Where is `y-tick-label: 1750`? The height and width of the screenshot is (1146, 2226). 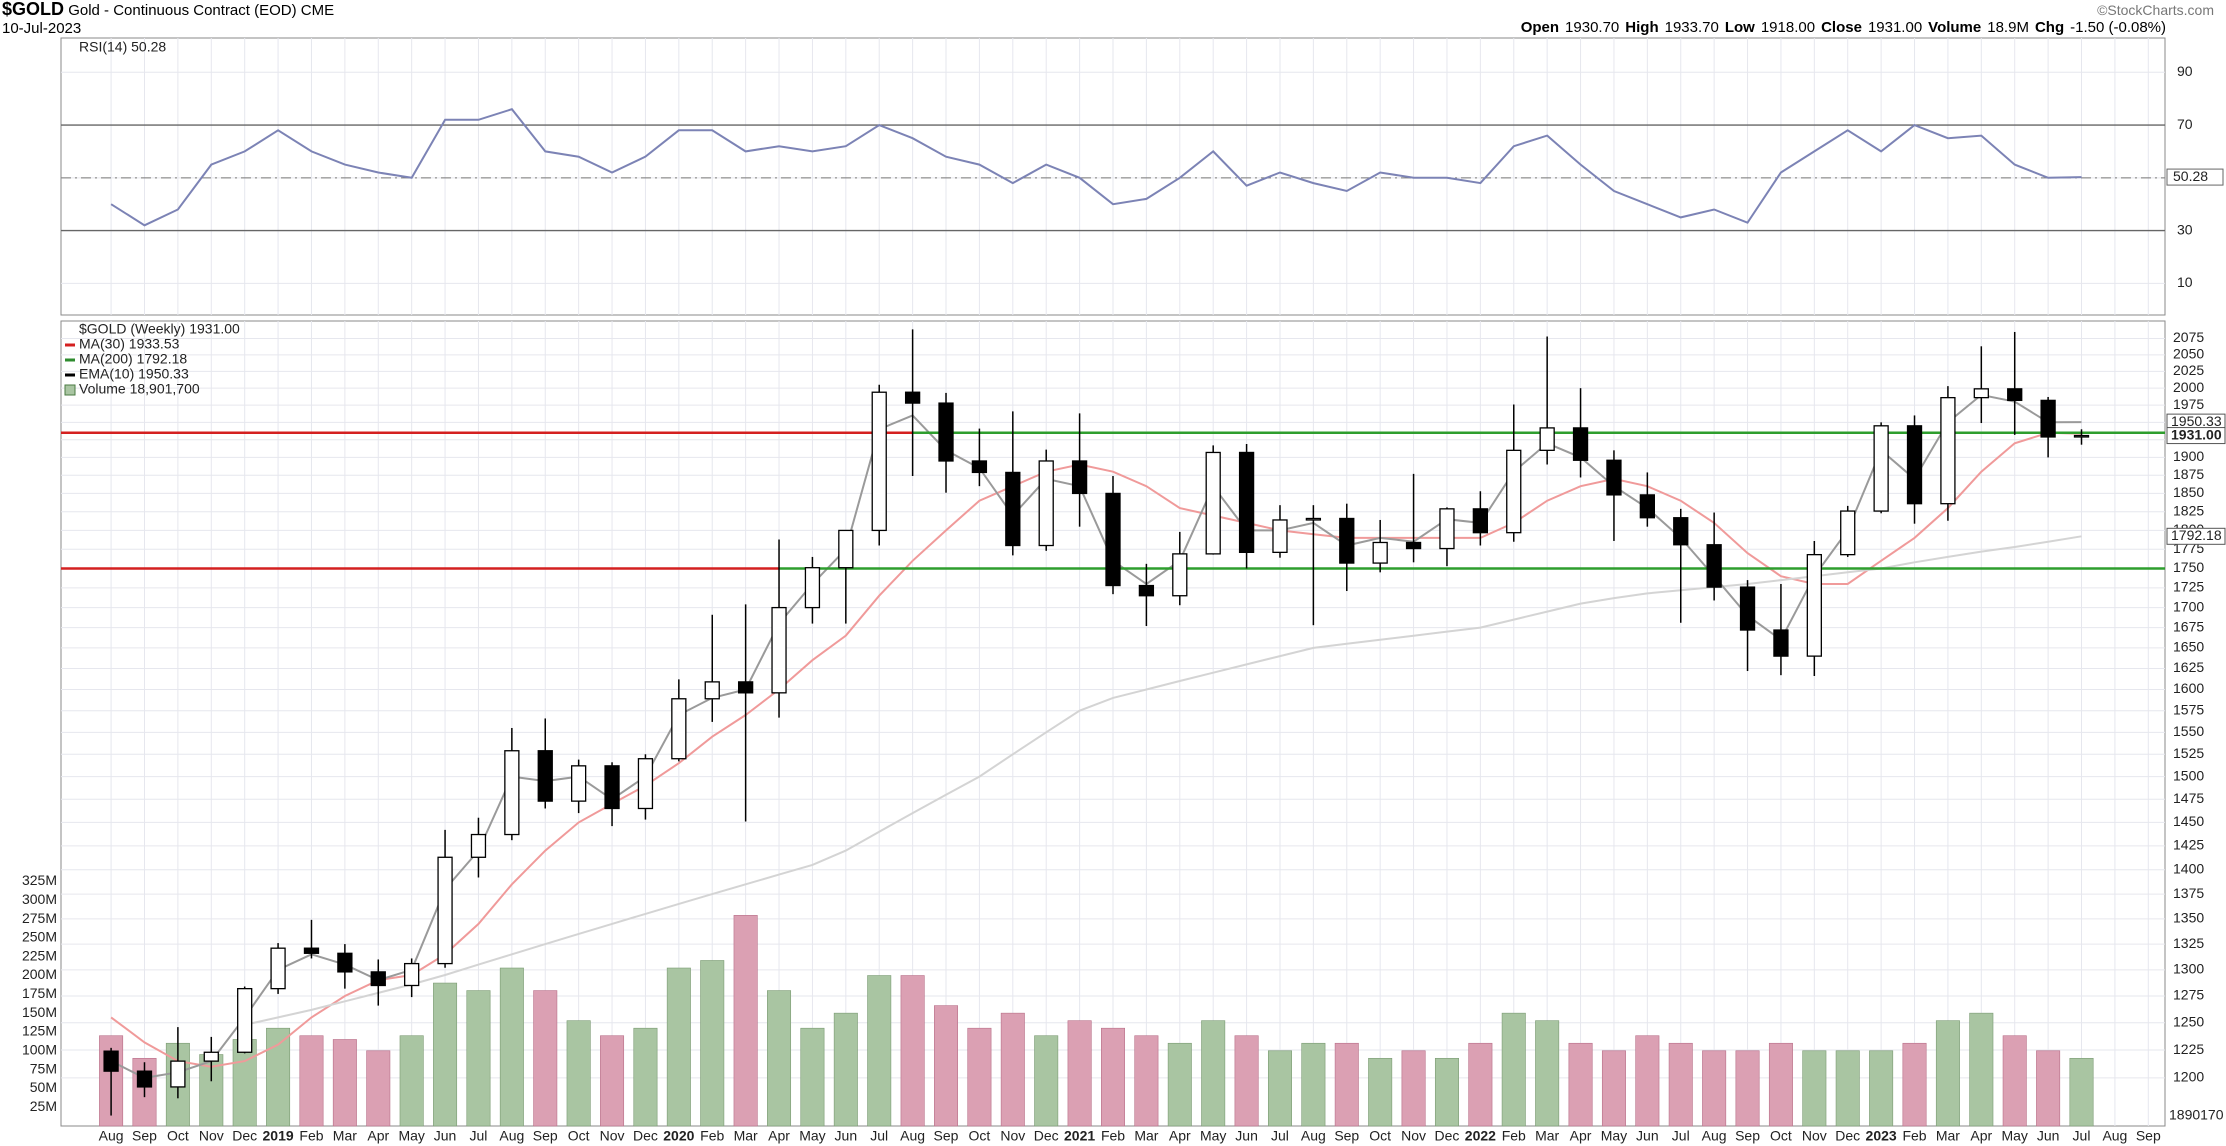 y-tick-label: 1750 is located at coordinates (2188, 567).